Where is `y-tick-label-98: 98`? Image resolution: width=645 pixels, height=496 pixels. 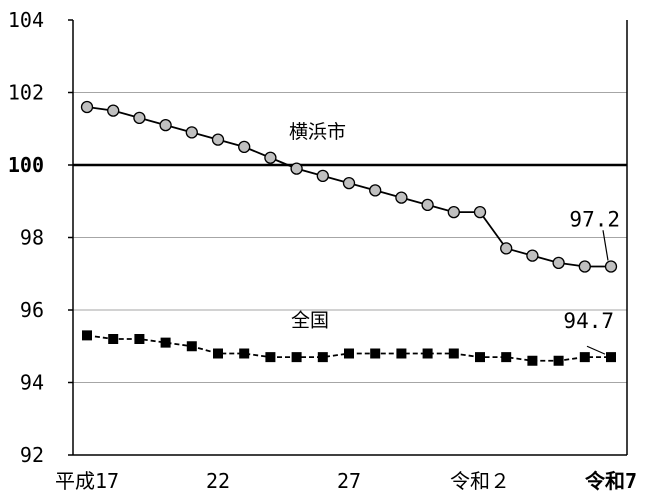
y-tick-label-98: 98 is located at coordinates (32, 238).